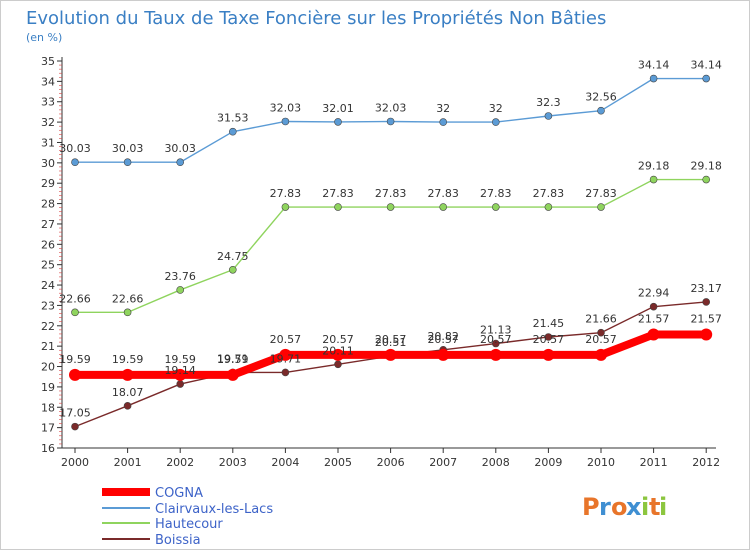  I want to click on x-tick-label: 2012, so click(706, 462).